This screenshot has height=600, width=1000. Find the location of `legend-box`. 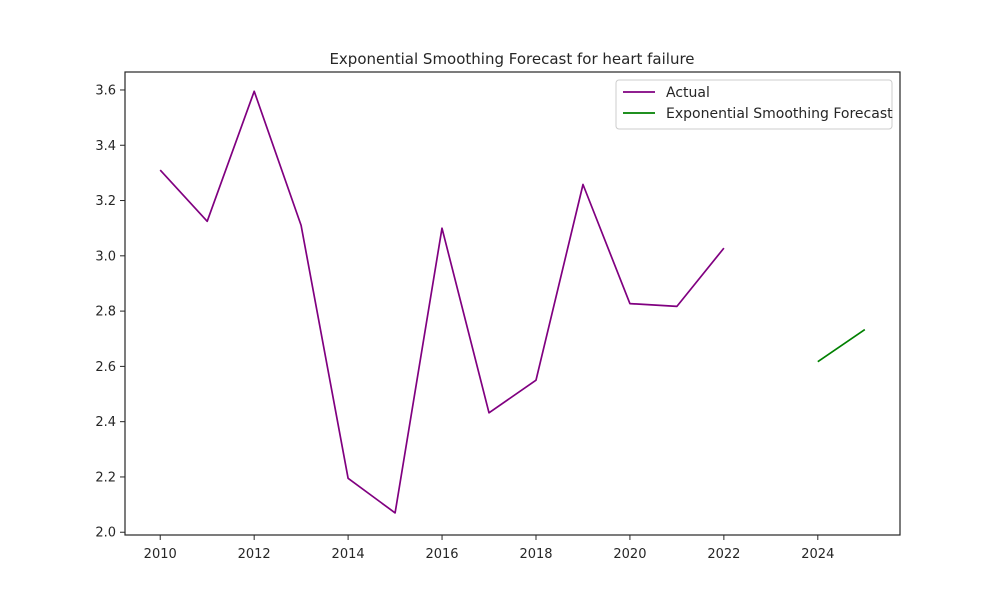

legend-box is located at coordinates (754, 104).